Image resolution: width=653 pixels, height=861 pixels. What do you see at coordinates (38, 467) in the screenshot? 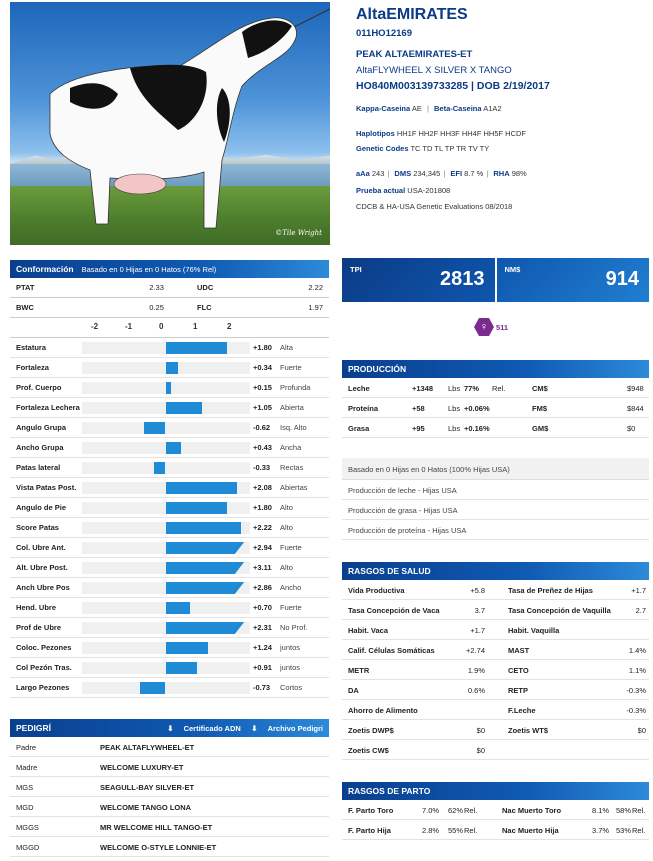
I see `trait-name: Patas lateral` at bounding box center [38, 467].